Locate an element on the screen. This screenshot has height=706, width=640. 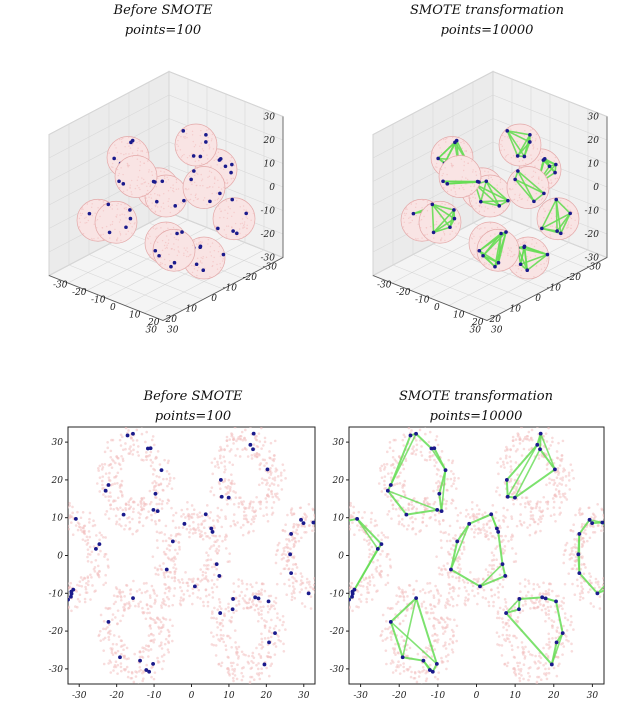
z-tick-label: 20 is located at coordinates (593, 141).